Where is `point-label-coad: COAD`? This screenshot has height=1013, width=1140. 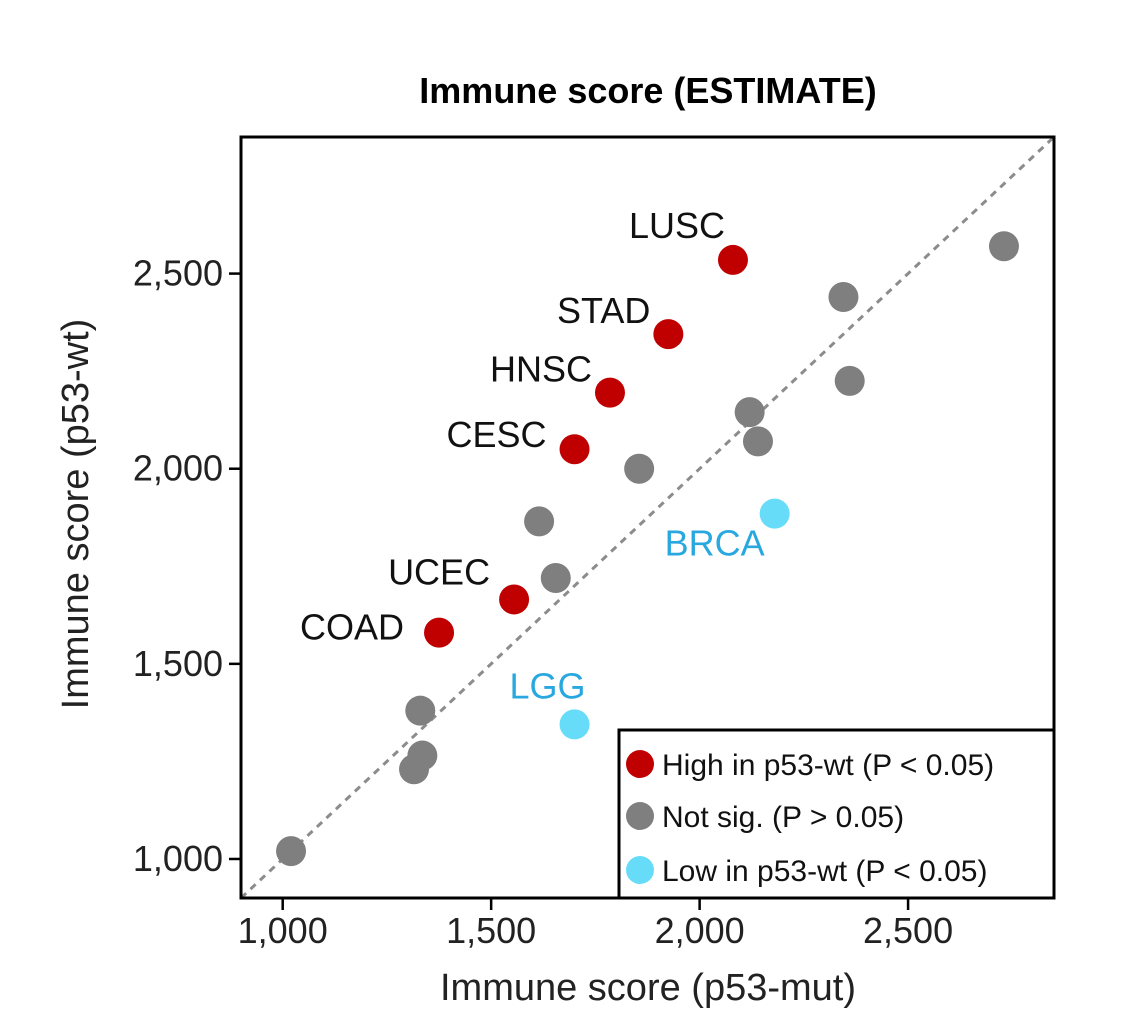 point-label-coad: COAD is located at coordinates (352, 627).